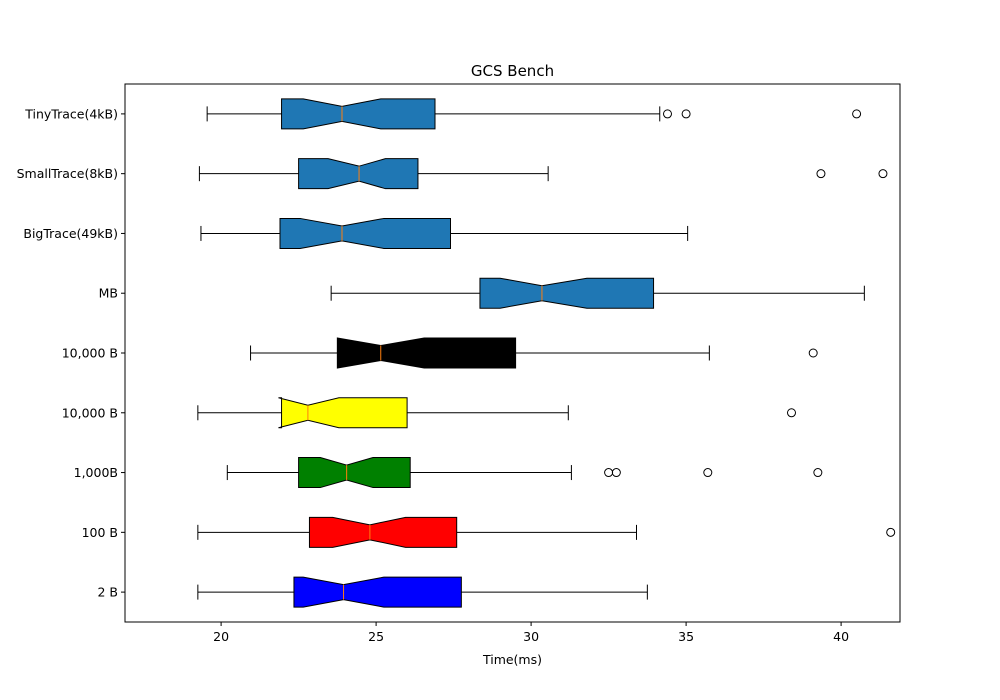 This screenshot has height=700, width=1000. I want to click on x-axis: 20 25 30 35 40, so click(531, 633).